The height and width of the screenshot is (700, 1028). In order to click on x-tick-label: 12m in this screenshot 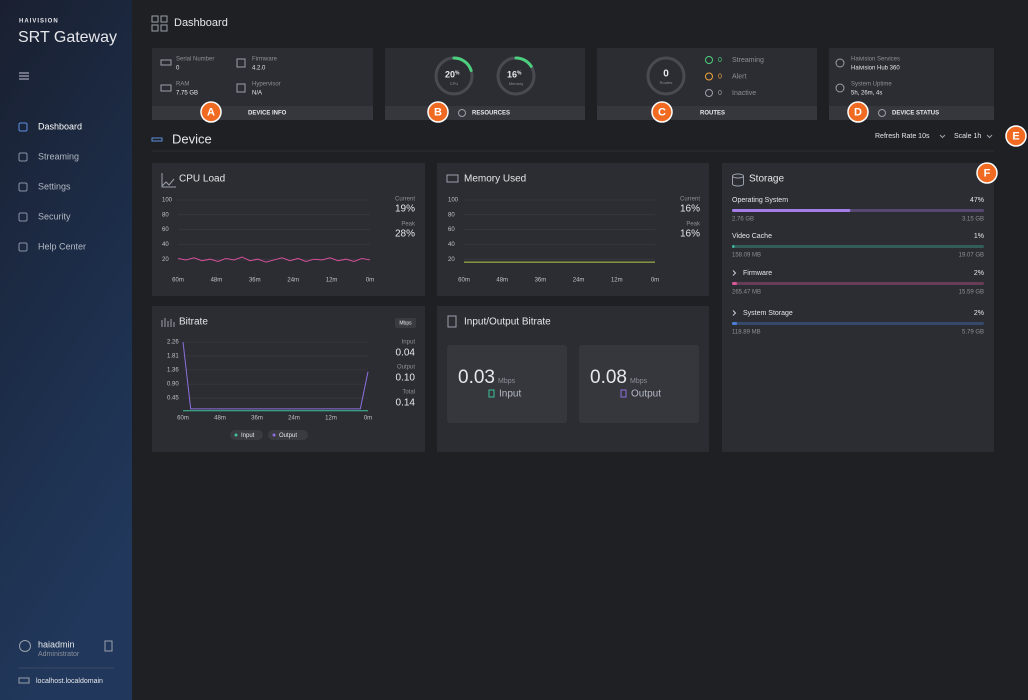, I will do `click(332, 281)`.